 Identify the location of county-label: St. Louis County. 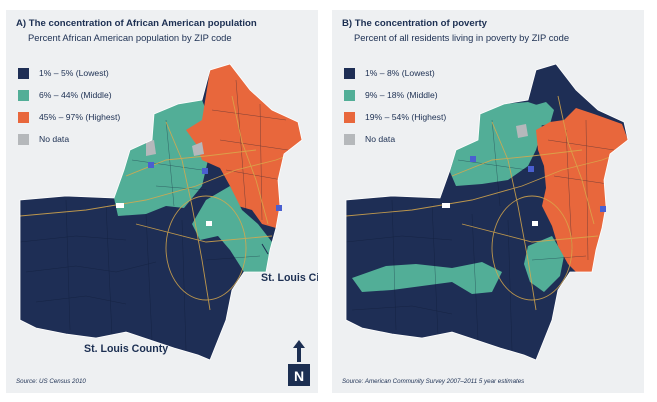
(126, 349).